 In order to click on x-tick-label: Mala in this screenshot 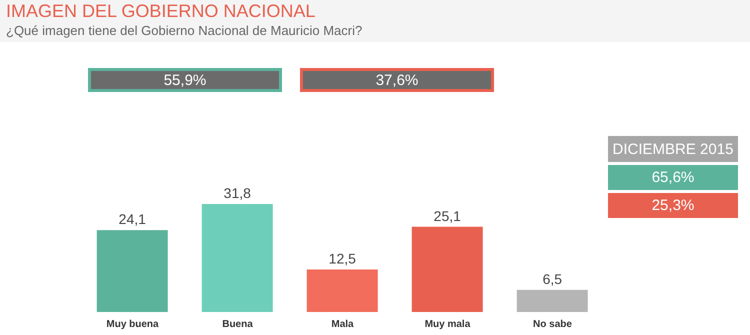, I will do `click(342, 324)`.